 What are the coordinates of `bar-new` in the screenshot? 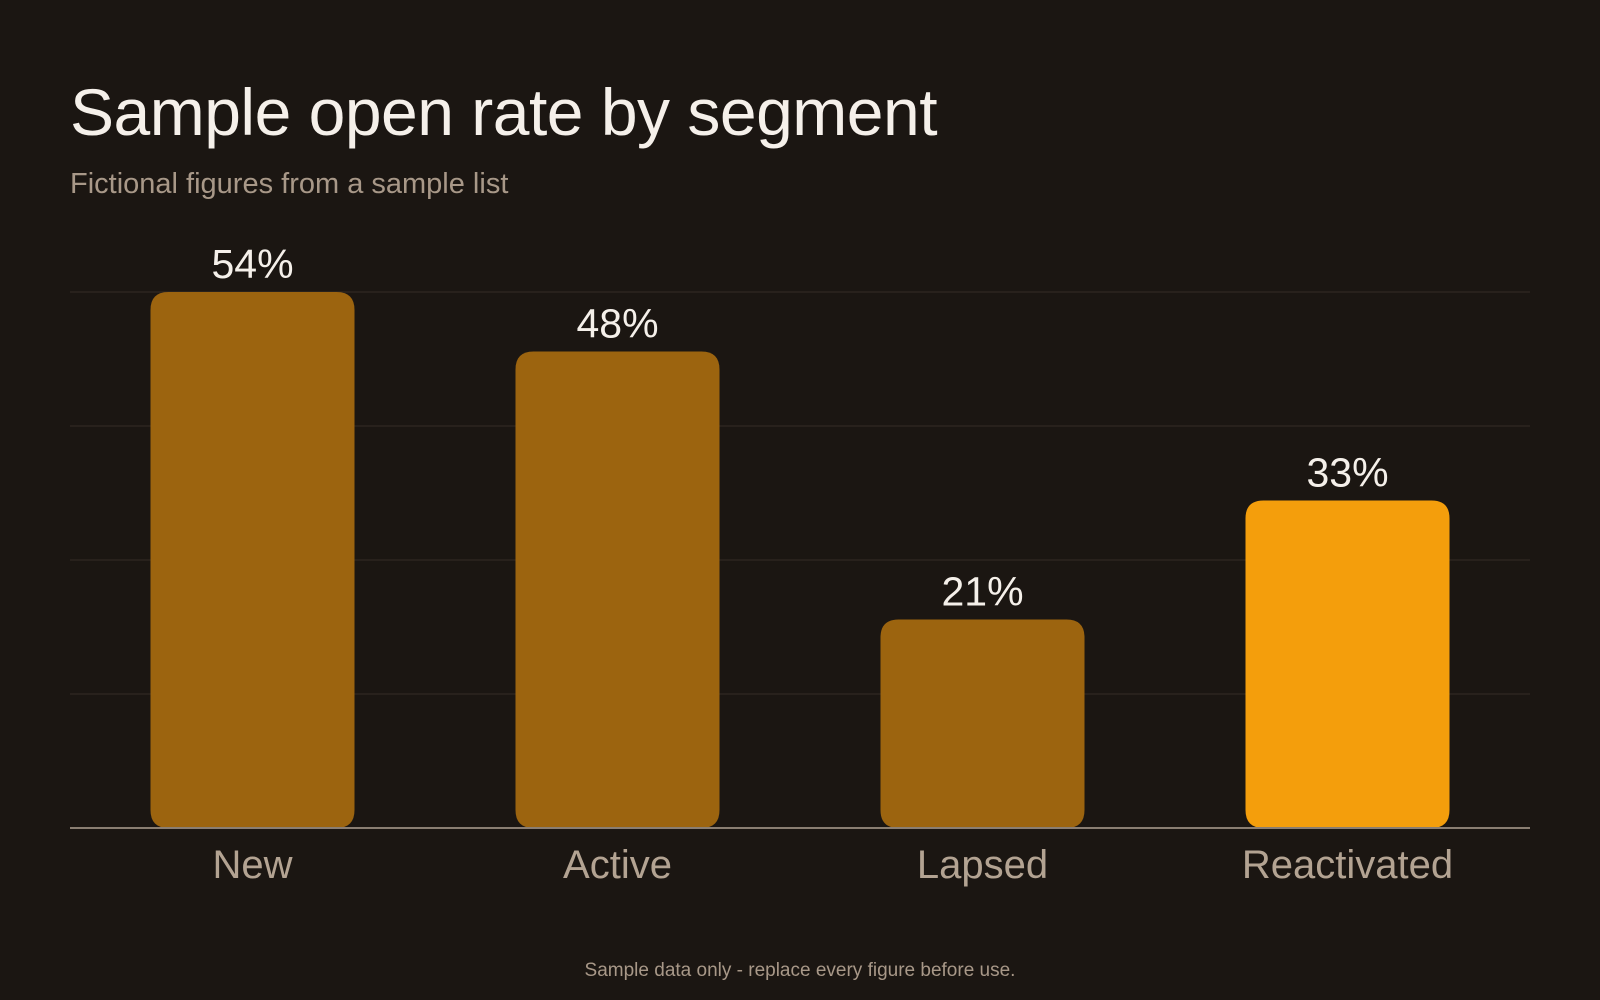 It's located at (252, 560).